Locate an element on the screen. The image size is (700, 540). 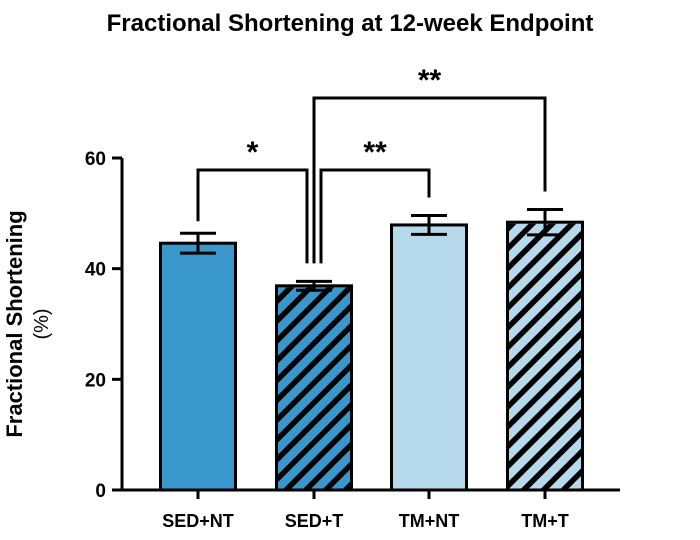
bar-tm-nt is located at coordinates (429, 357).